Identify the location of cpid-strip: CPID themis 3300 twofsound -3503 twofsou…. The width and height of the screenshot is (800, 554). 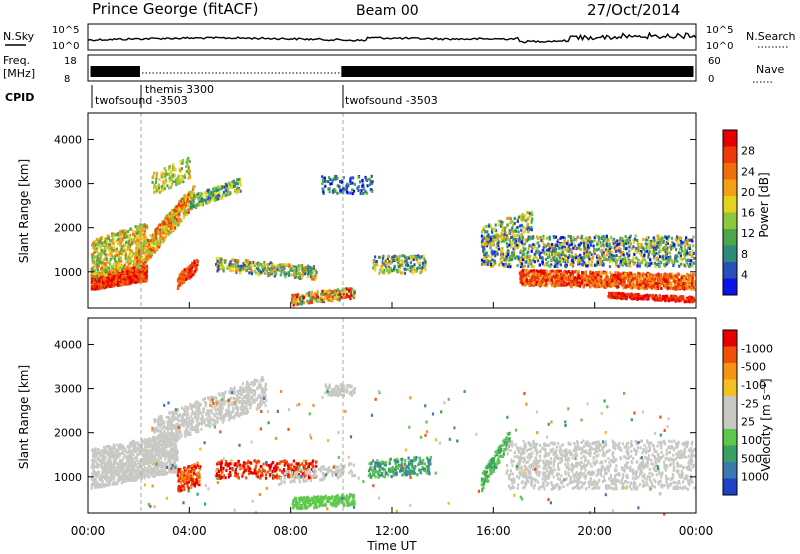
(221, 95).